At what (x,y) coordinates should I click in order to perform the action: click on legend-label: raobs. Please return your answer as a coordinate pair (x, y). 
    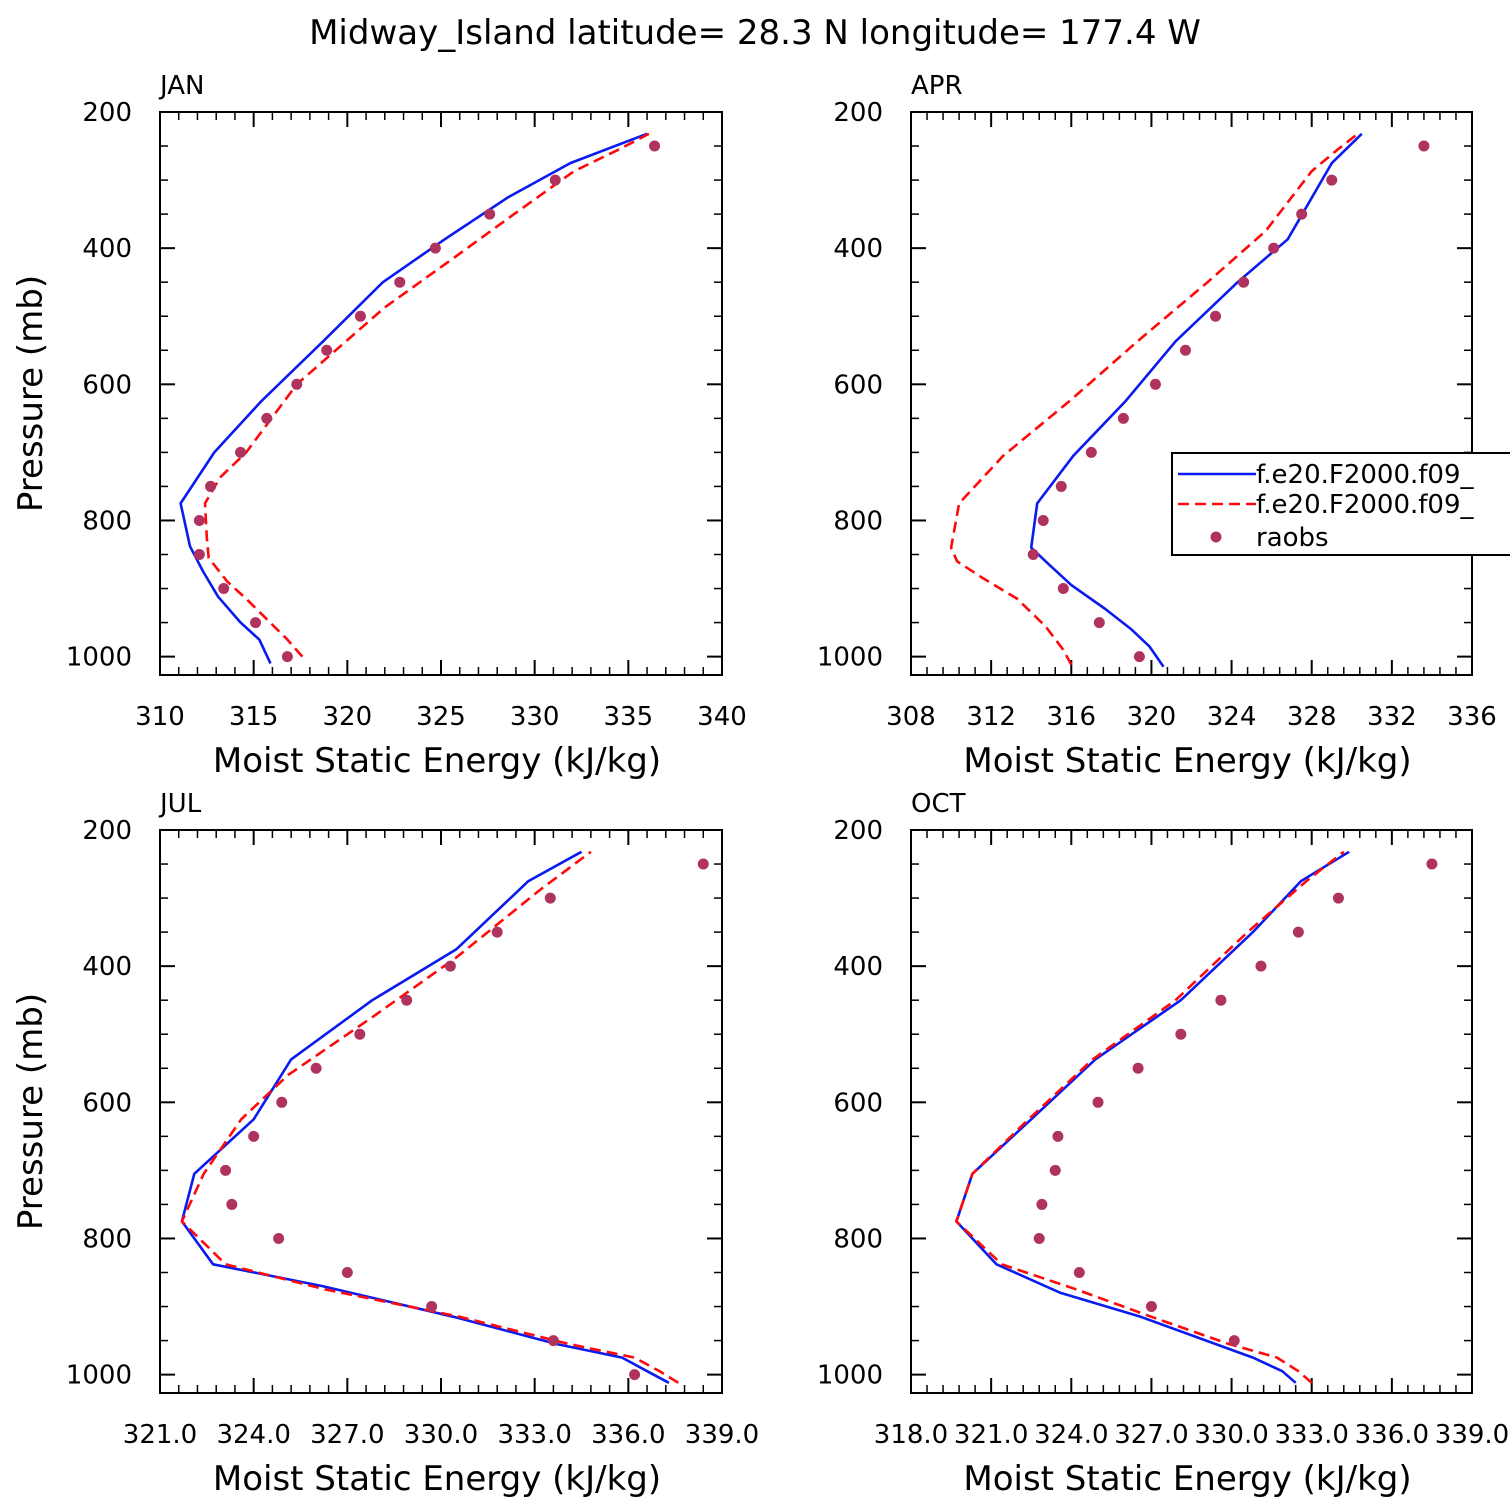
    Looking at the image, I should click on (1292, 538).